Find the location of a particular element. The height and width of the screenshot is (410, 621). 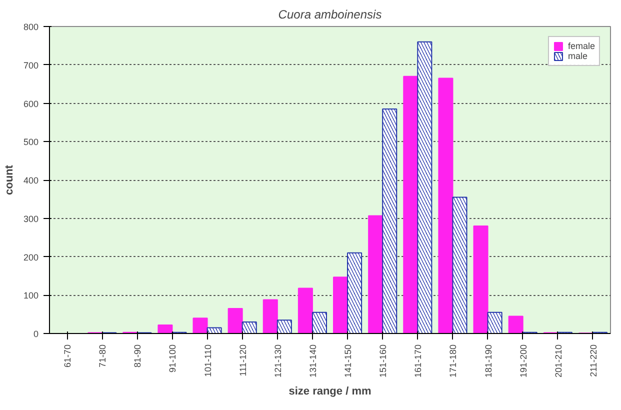

y-tick-label: 500 is located at coordinates (31, 142).